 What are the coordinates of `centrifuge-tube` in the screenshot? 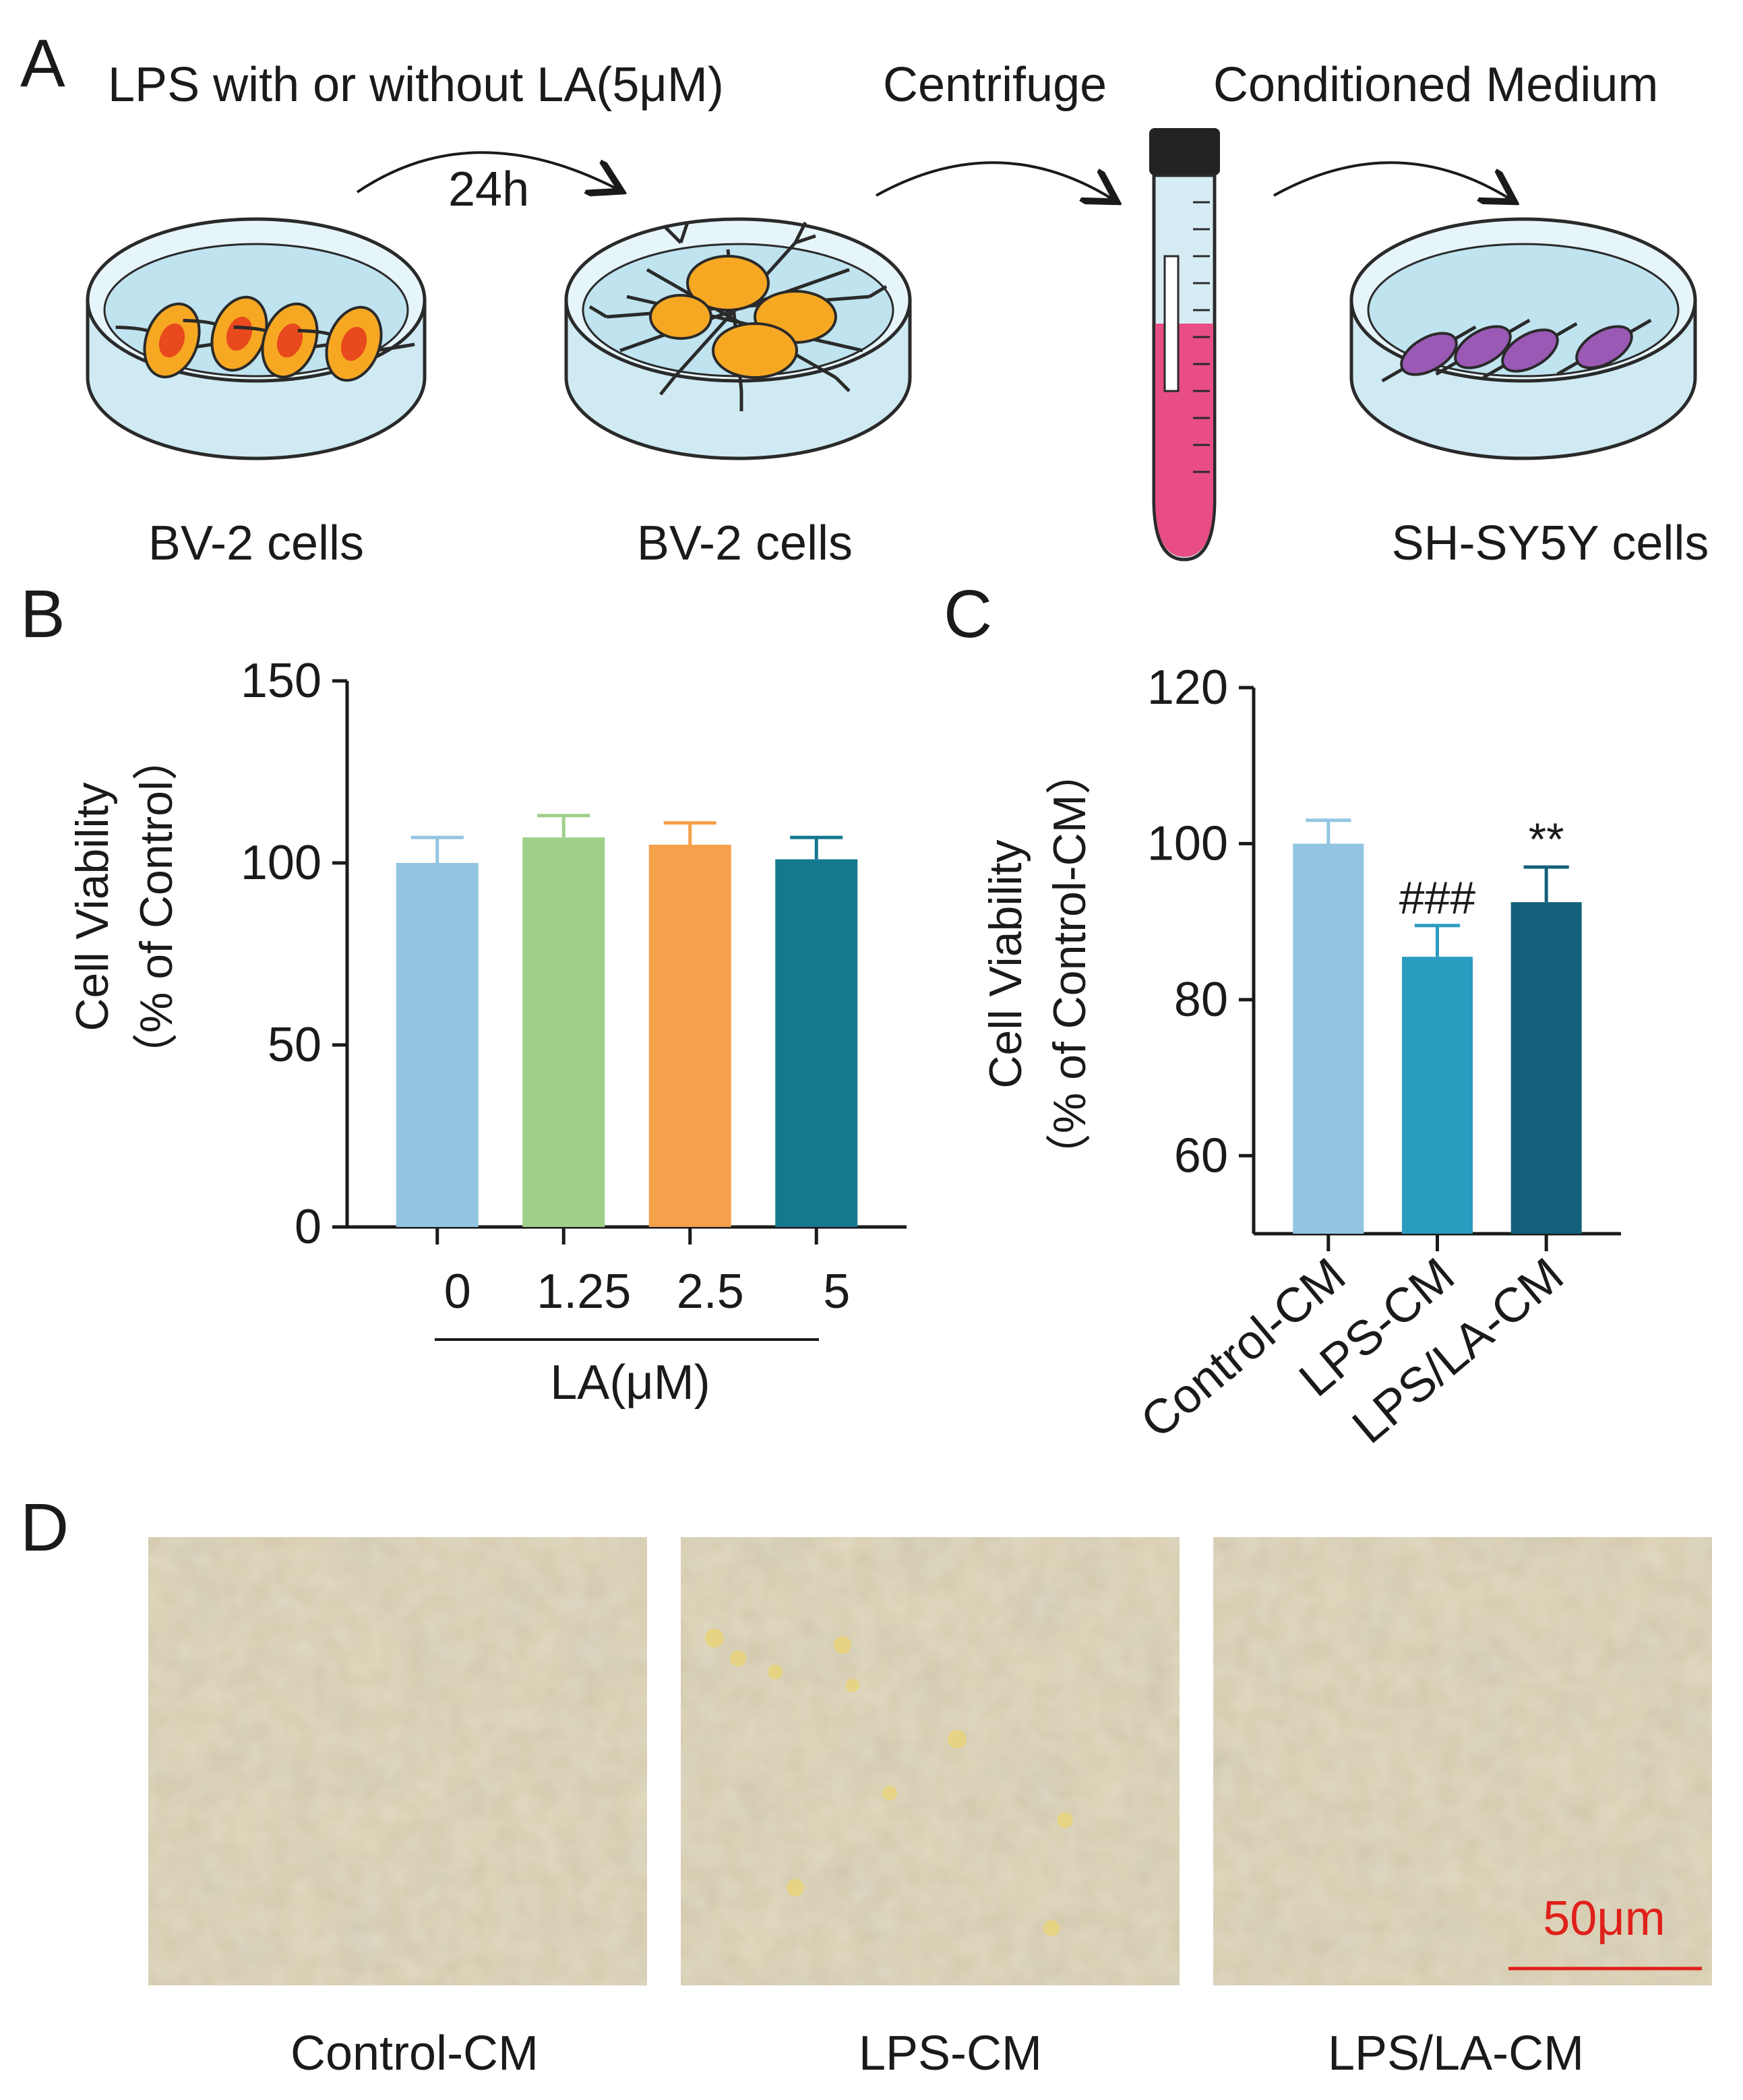 It's located at (1184, 345).